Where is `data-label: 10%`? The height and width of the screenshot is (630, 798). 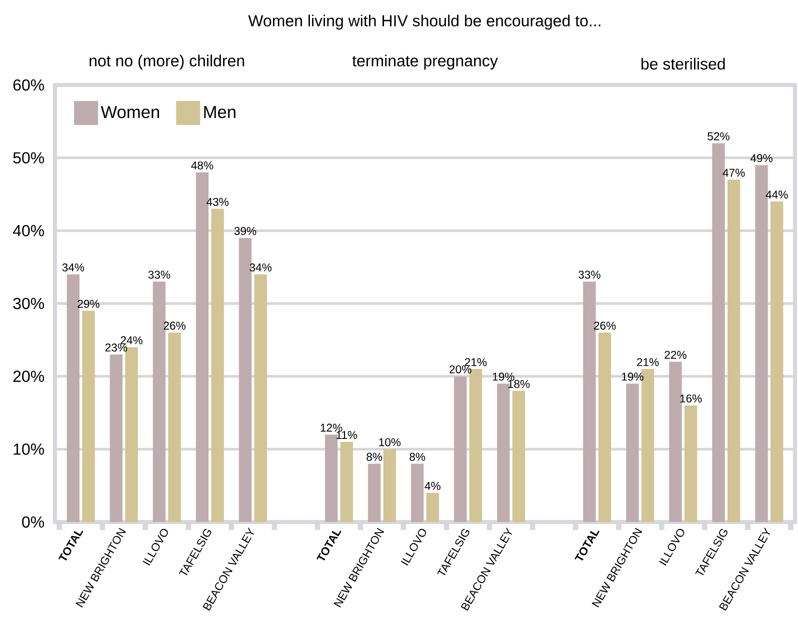
data-label: 10% is located at coordinates (390, 442).